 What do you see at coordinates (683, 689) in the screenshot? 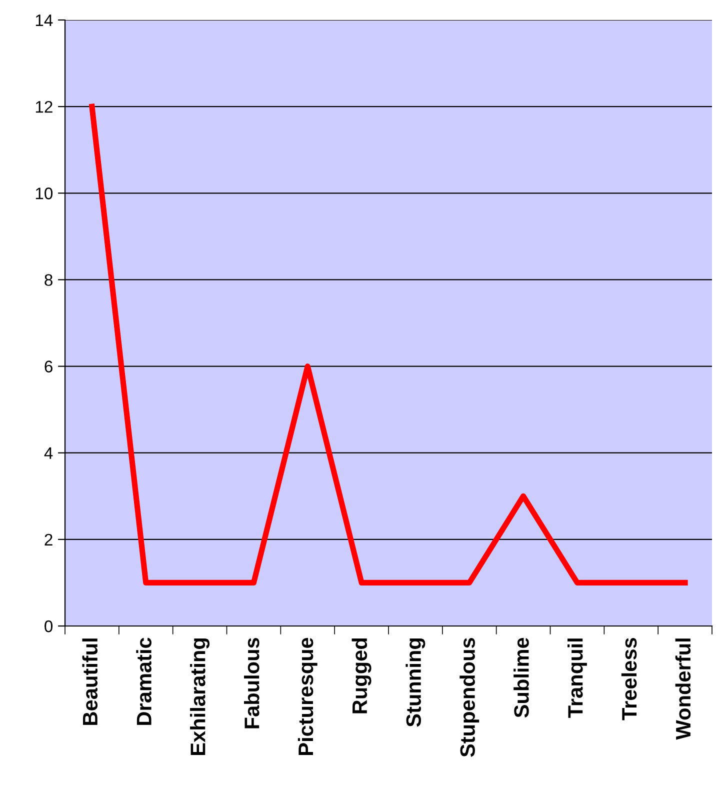
I see `x-tick-label: Wonderful` at bounding box center [683, 689].